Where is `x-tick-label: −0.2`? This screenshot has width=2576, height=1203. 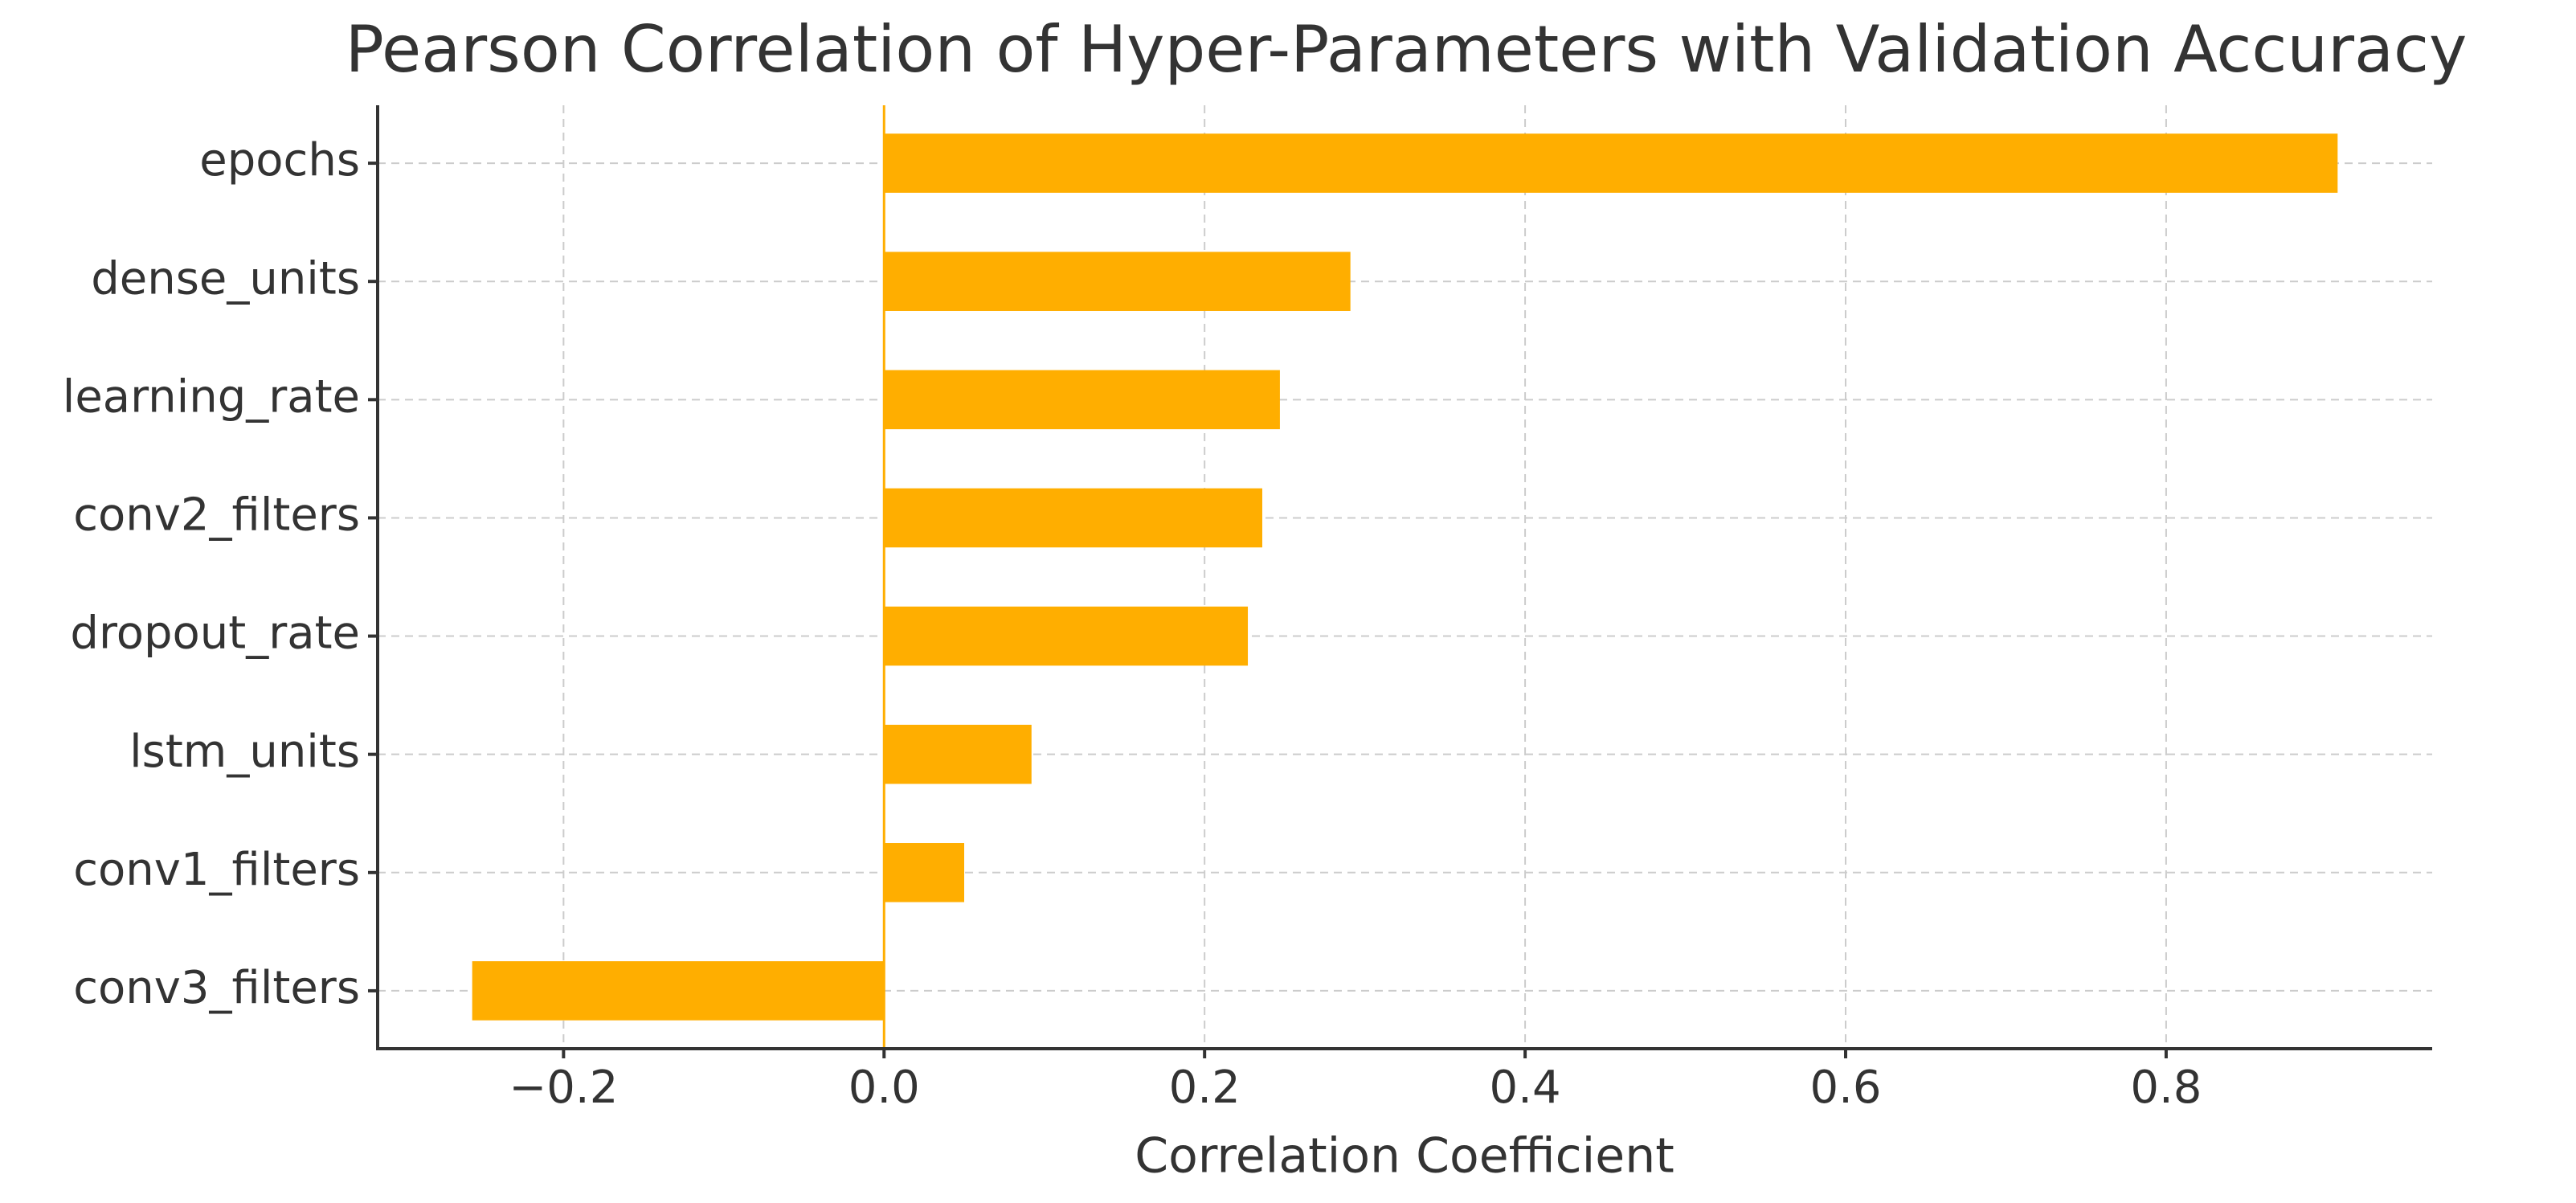 x-tick-label: −0.2 is located at coordinates (563, 1088).